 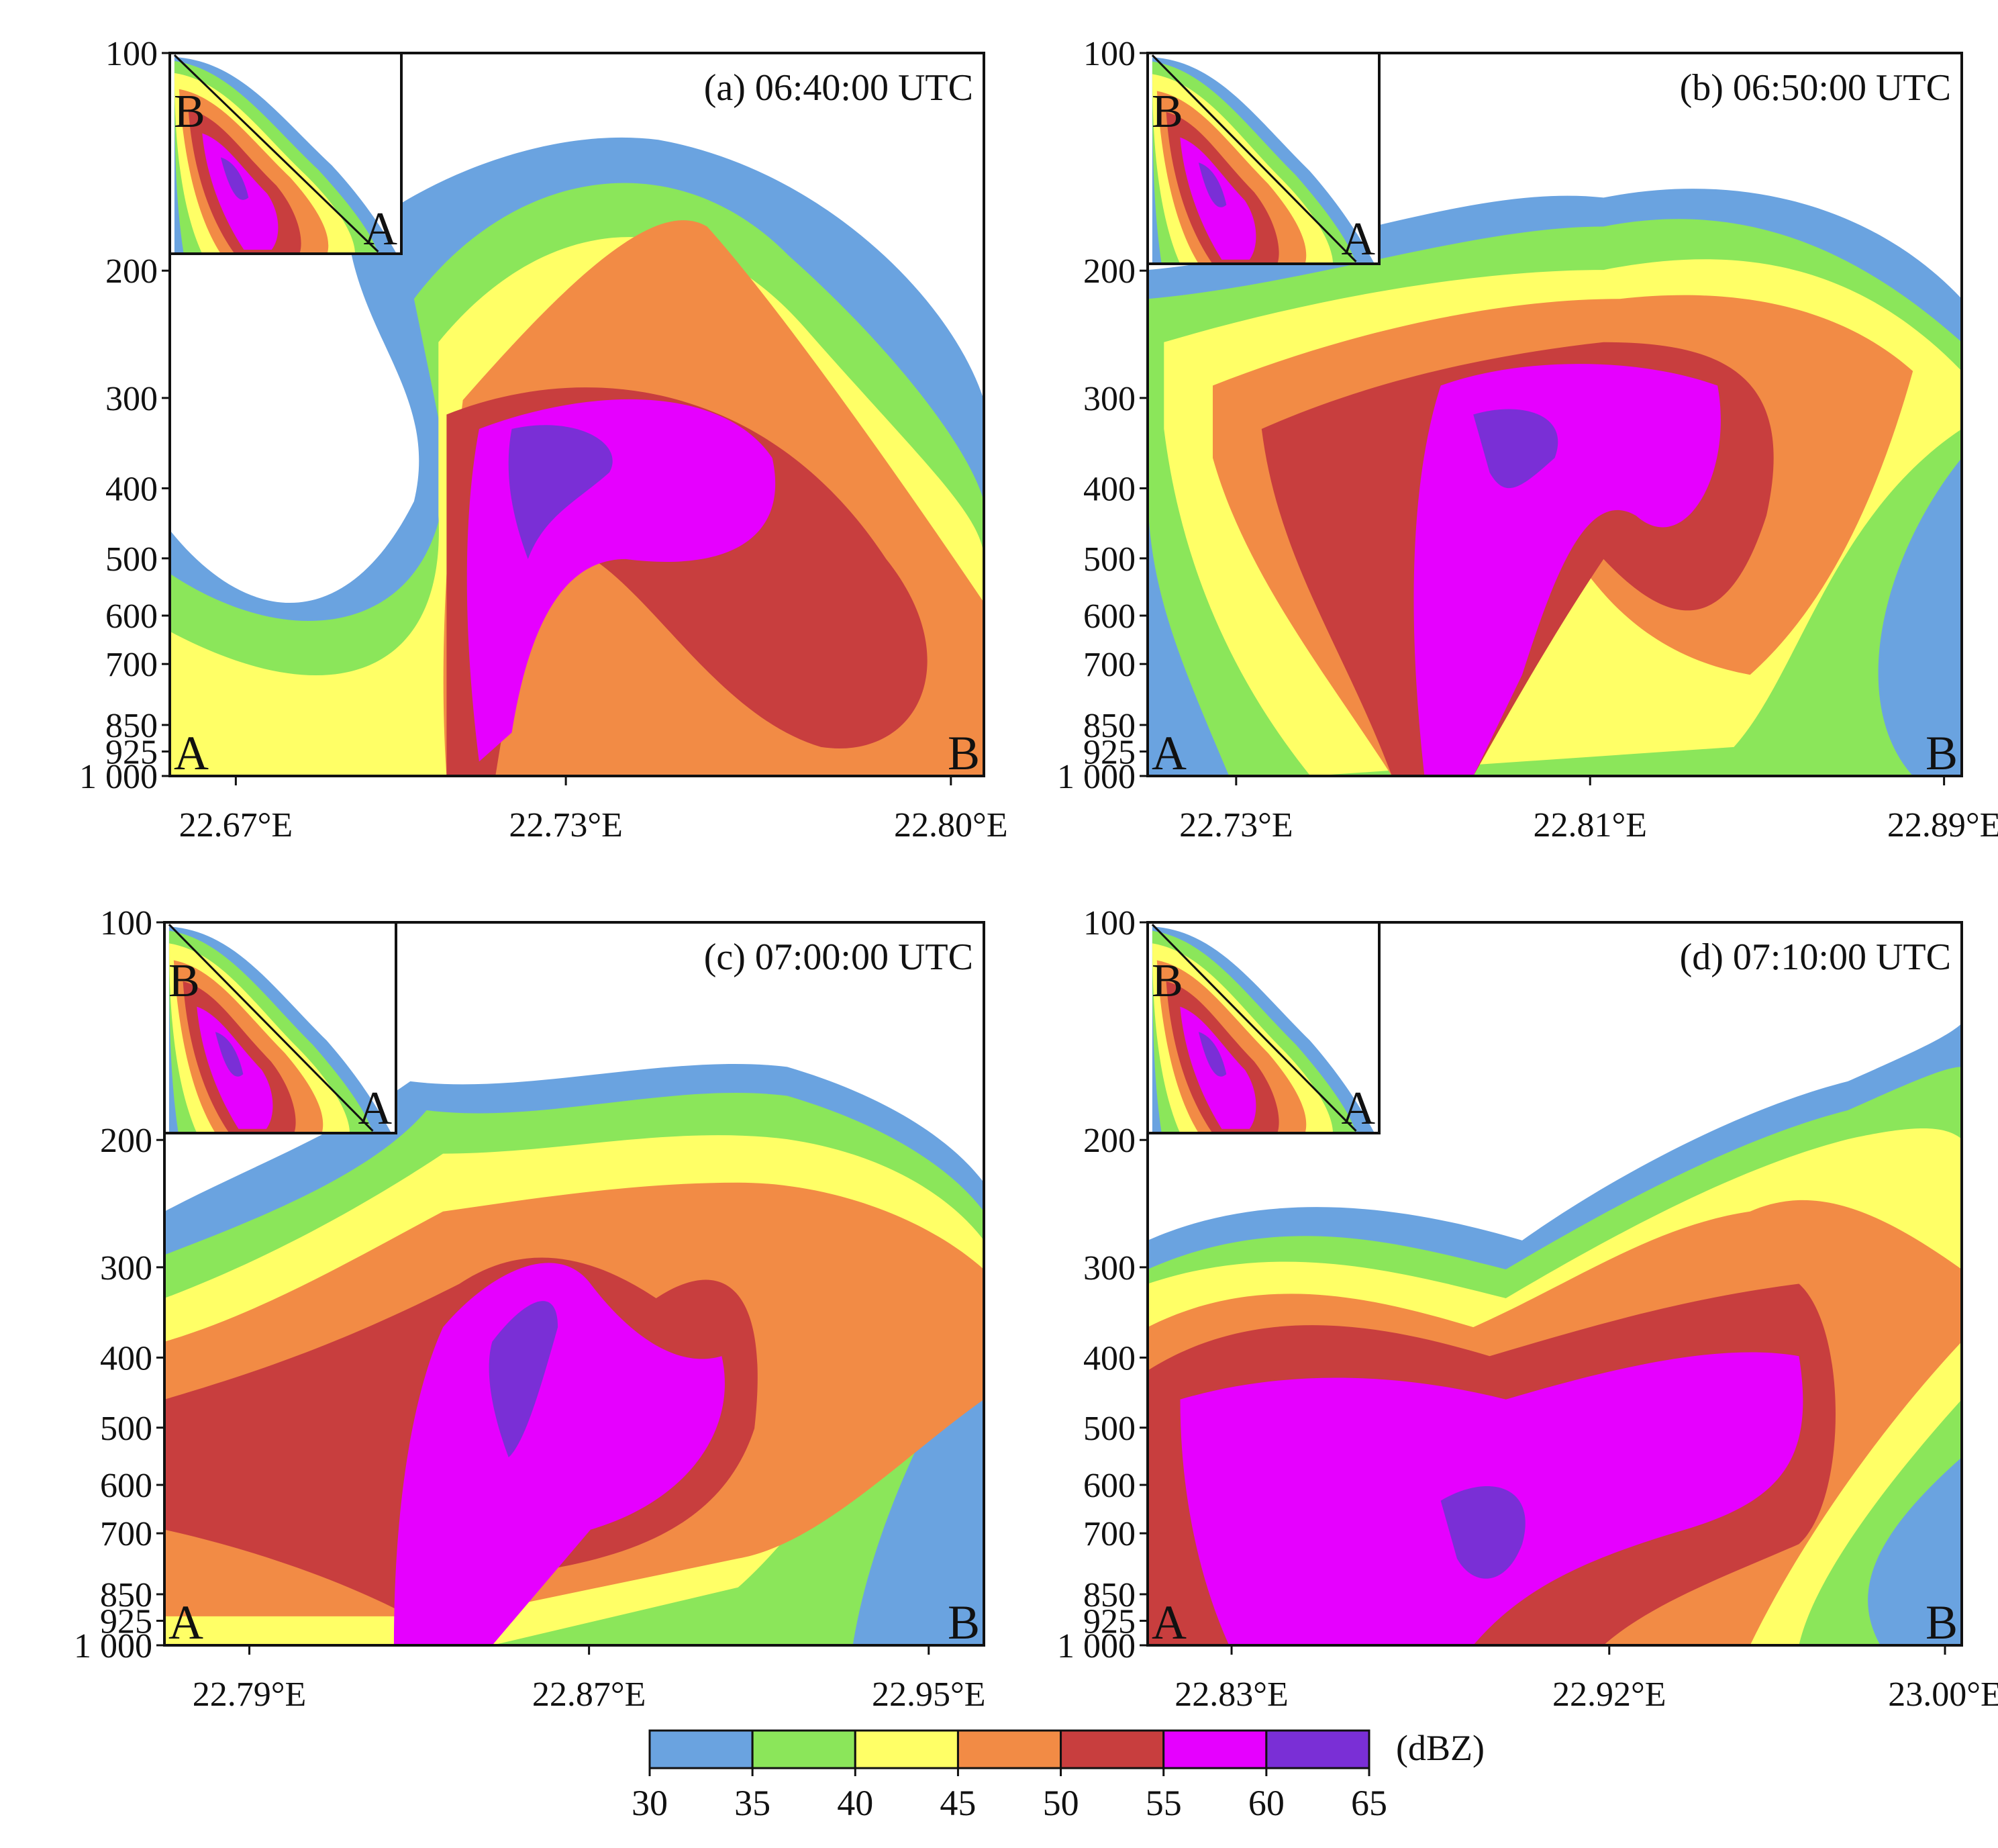 What do you see at coordinates (1266, 1803) in the screenshot?
I see `colorbar-tick-label: 60` at bounding box center [1266, 1803].